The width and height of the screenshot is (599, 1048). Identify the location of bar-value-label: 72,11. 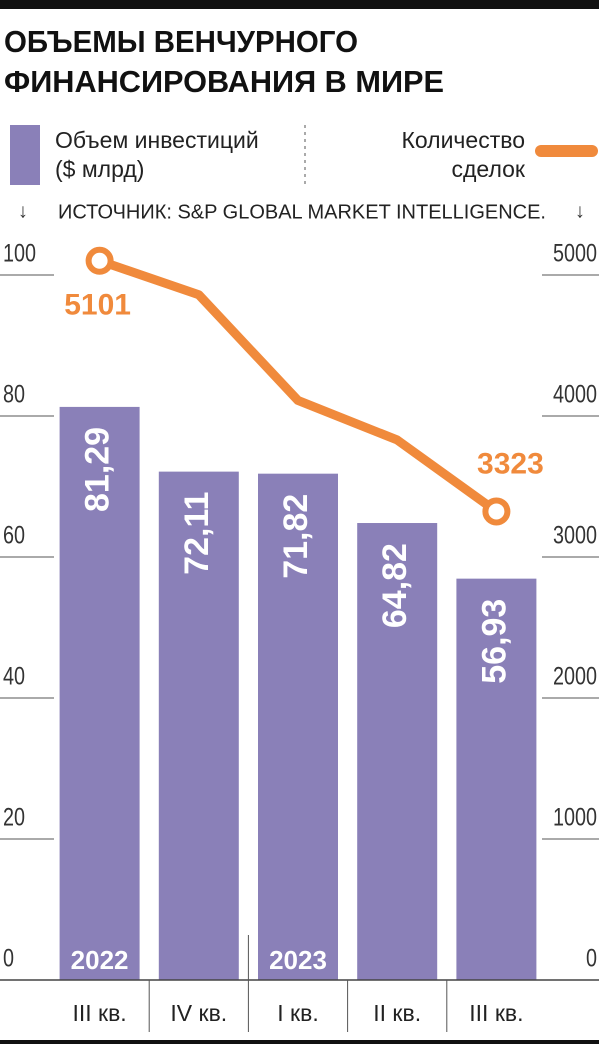
(197, 533).